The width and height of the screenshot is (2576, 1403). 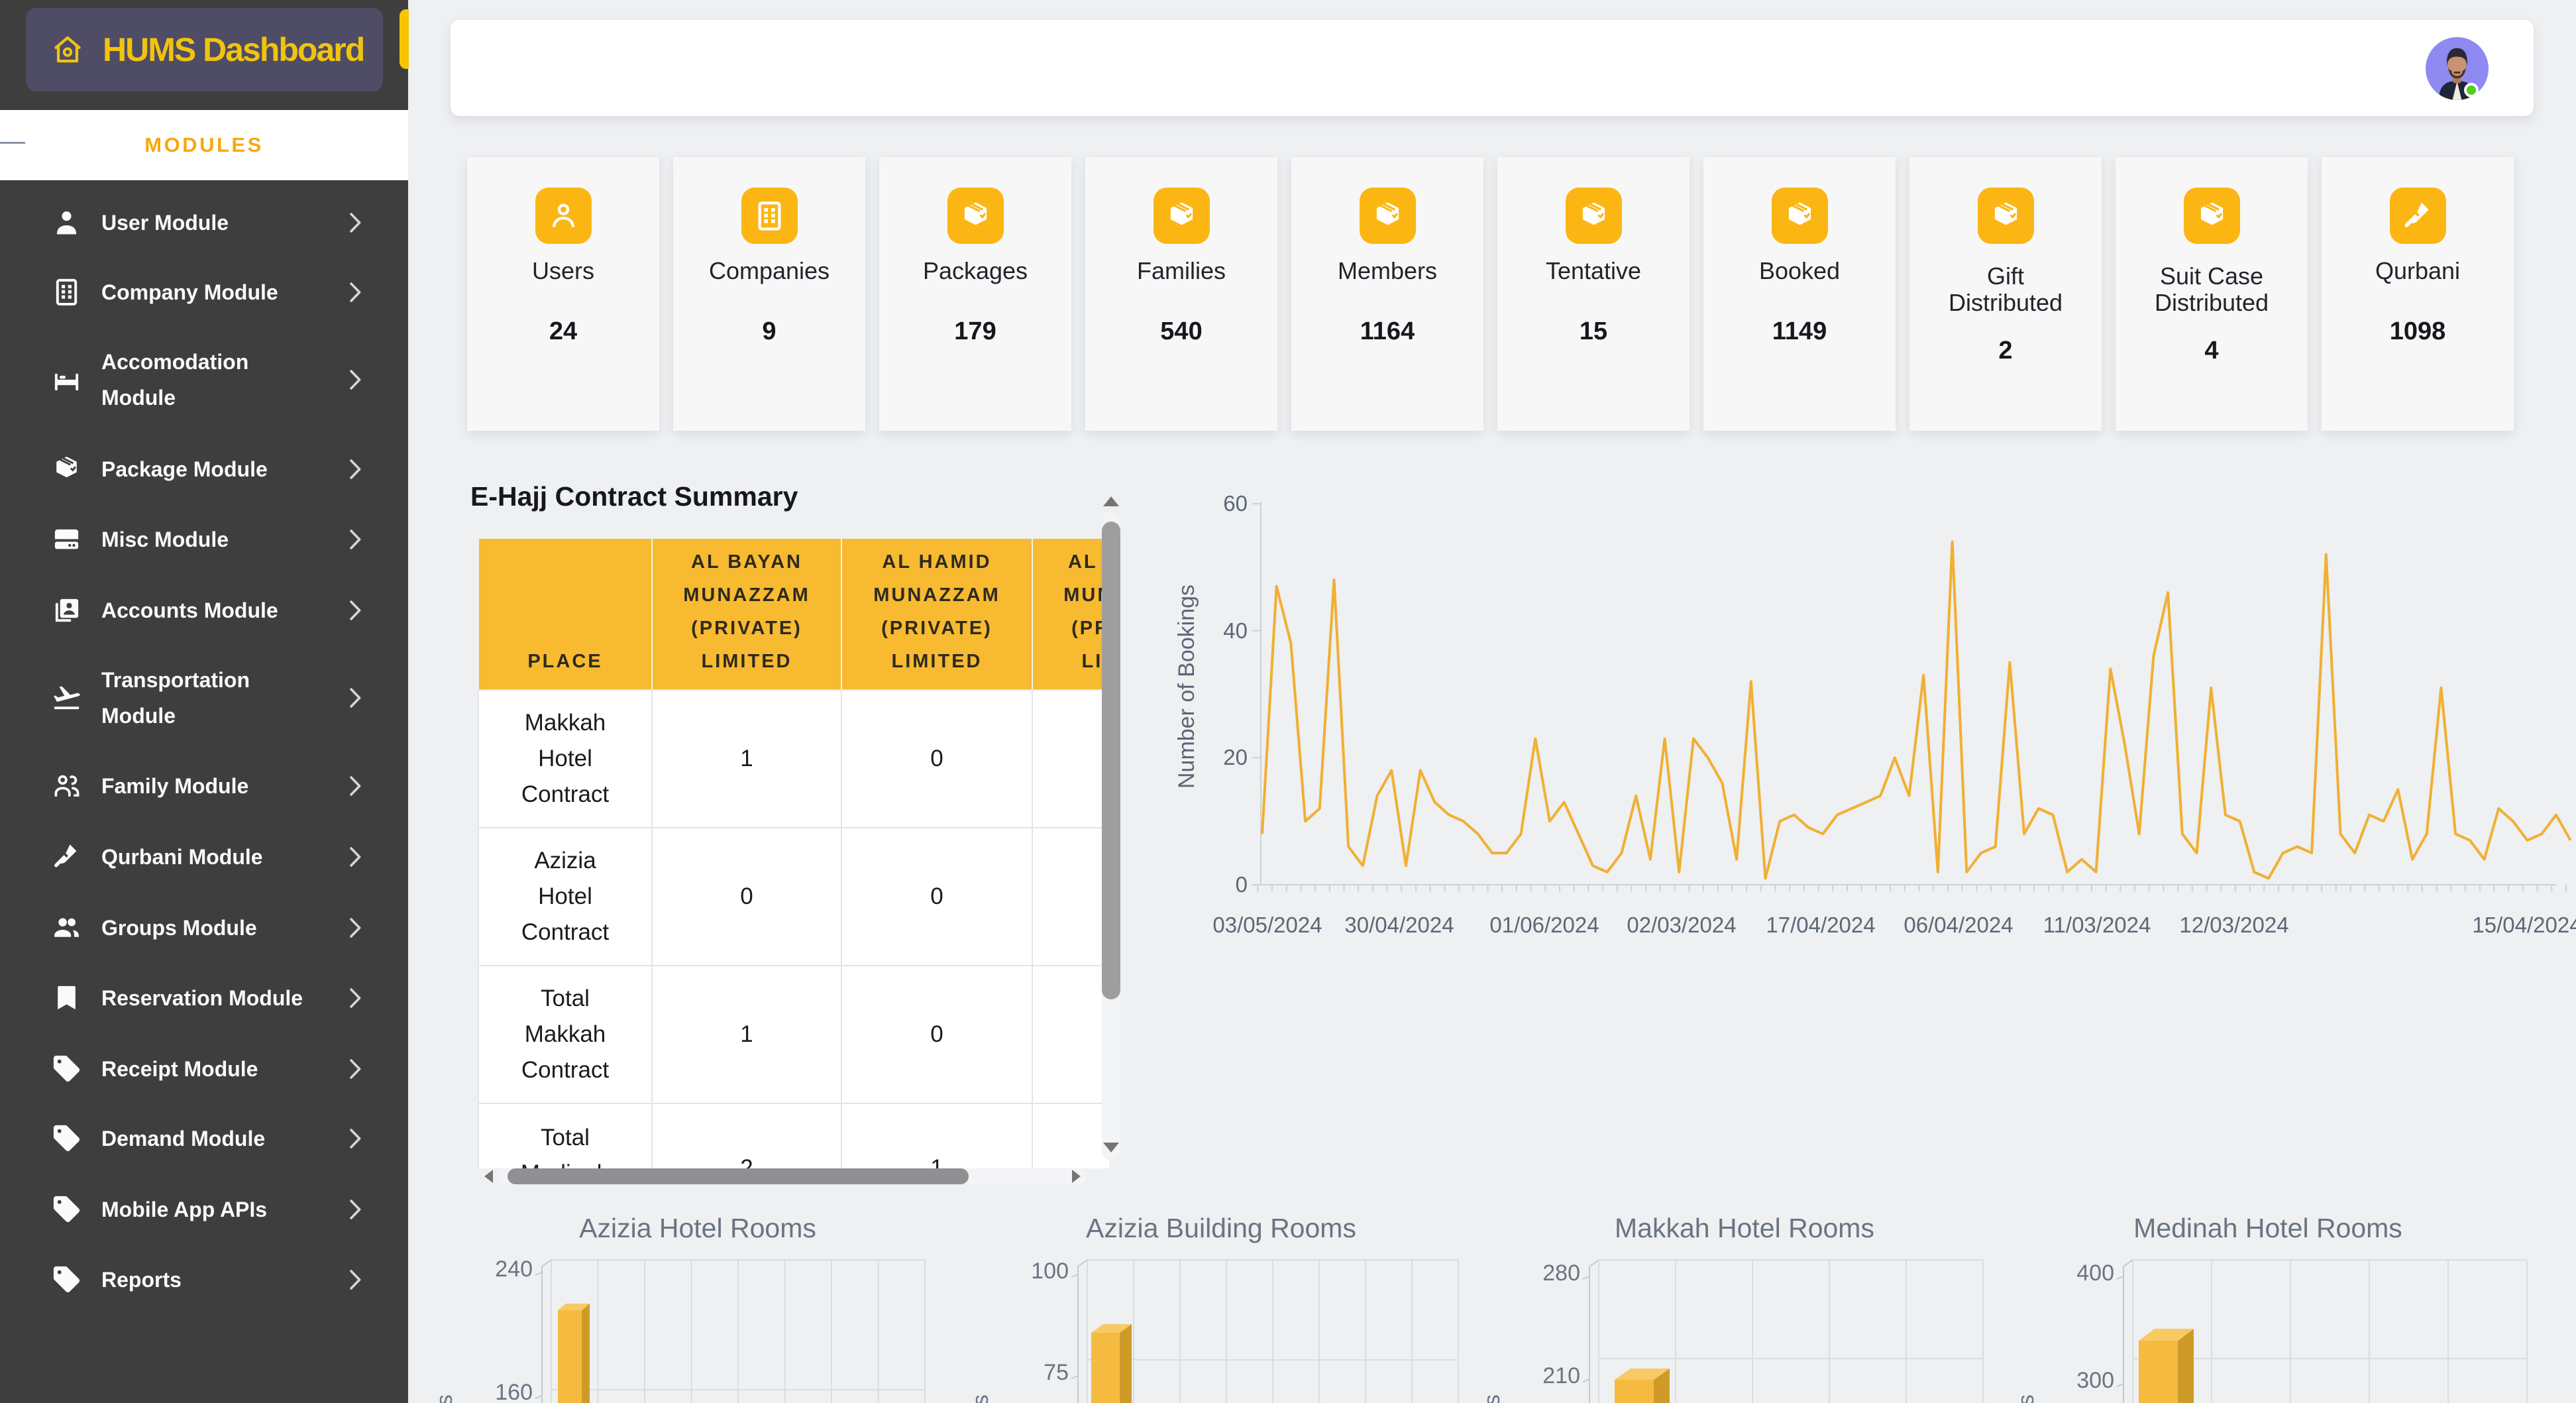 I want to click on svg-text: 02/03/2024, so click(x=1681, y=925).